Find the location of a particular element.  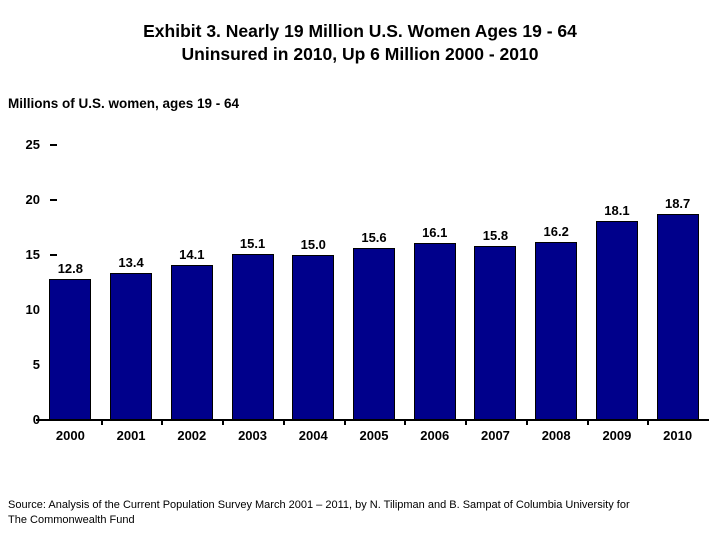

bar-2004 is located at coordinates (313, 337).